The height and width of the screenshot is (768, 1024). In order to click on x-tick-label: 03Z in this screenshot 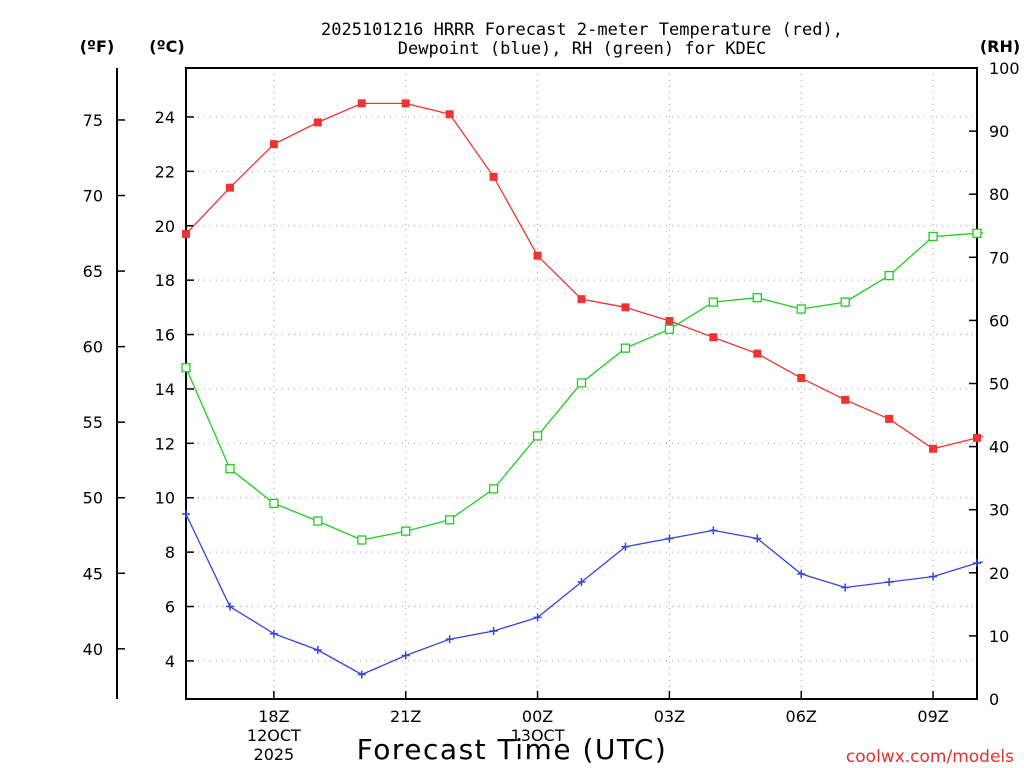, I will do `click(669, 716)`.